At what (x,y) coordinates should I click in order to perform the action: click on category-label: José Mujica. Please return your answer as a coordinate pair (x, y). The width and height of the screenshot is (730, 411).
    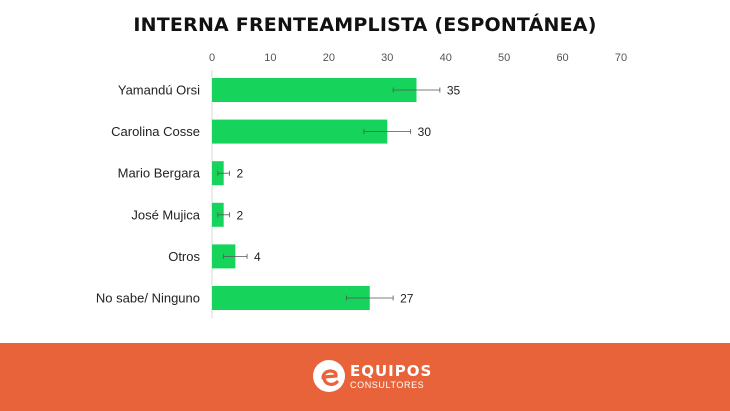
    Looking at the image, I should click on (165, 214).